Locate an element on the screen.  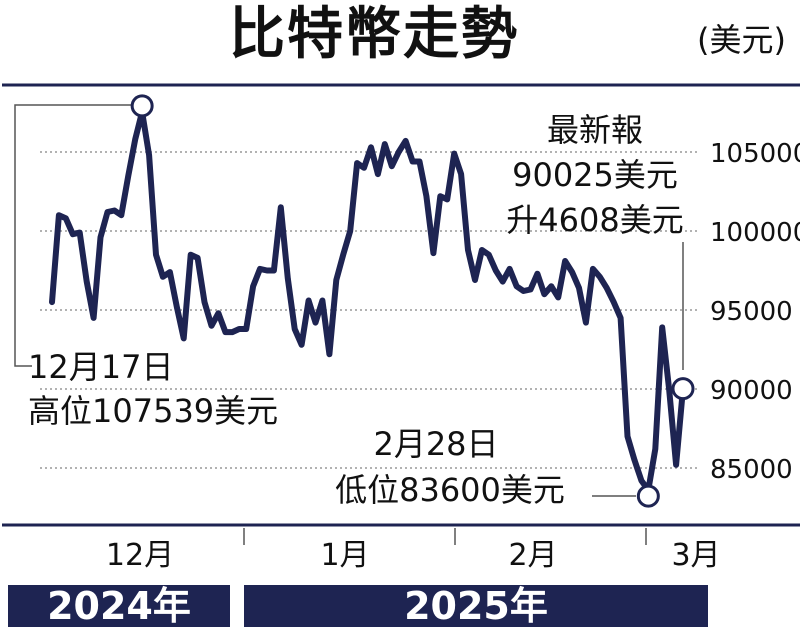
high-date-label: 12月17日 is located at coordinates (100, 367).